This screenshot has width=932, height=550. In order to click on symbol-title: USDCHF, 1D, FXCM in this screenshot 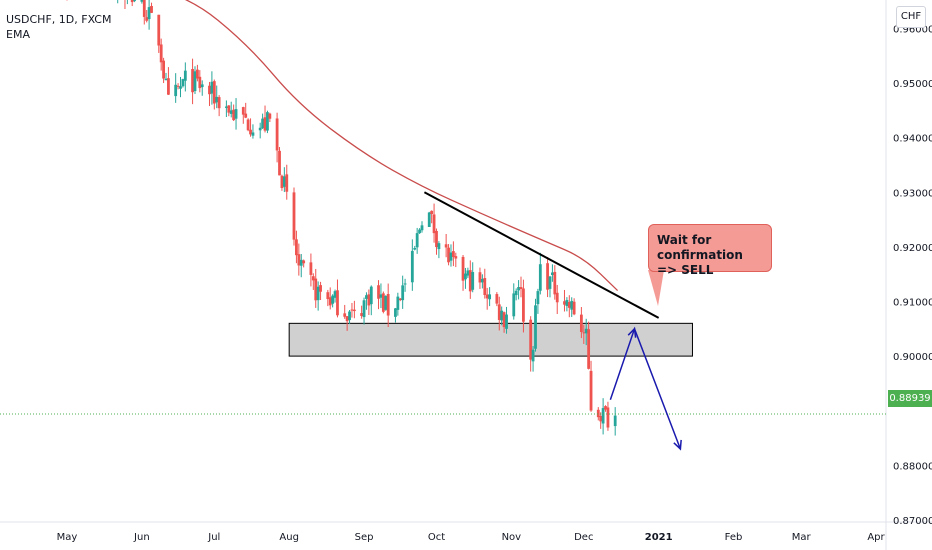, I will do `click(59, 19)`.